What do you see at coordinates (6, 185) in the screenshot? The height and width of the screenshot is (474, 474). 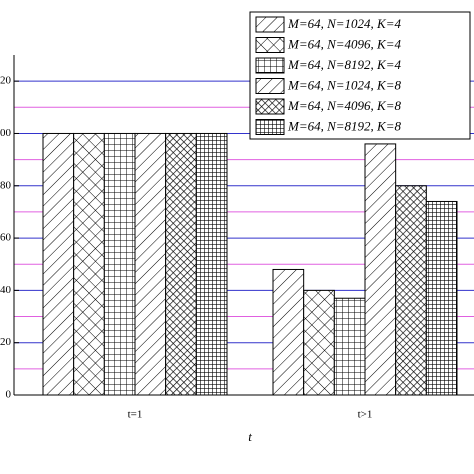 I see `y-tick-label: 80` at bounding box center [6, 185].